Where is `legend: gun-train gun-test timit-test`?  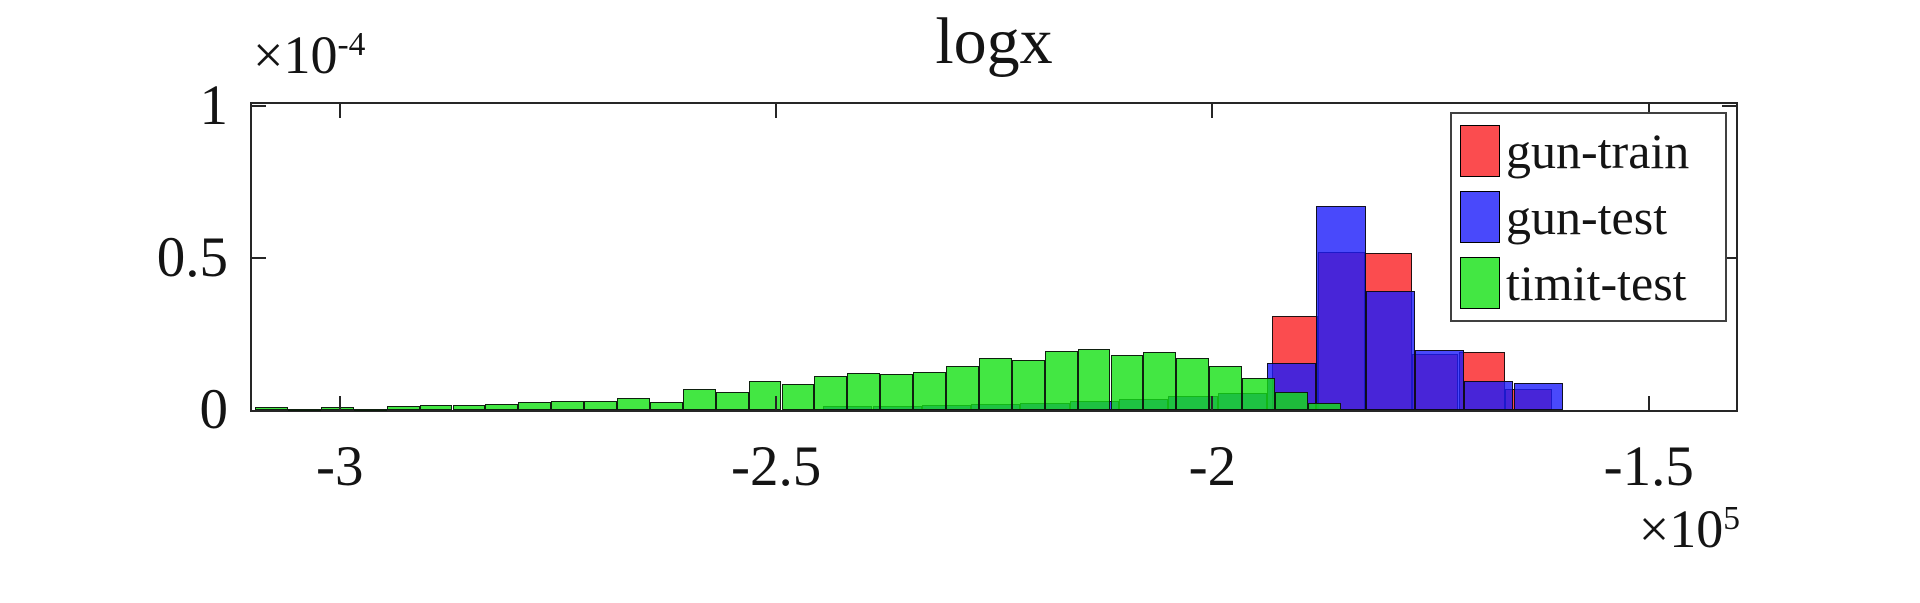
legend: gun-train gun-test timit-test is located at coordinates (1588, 217).